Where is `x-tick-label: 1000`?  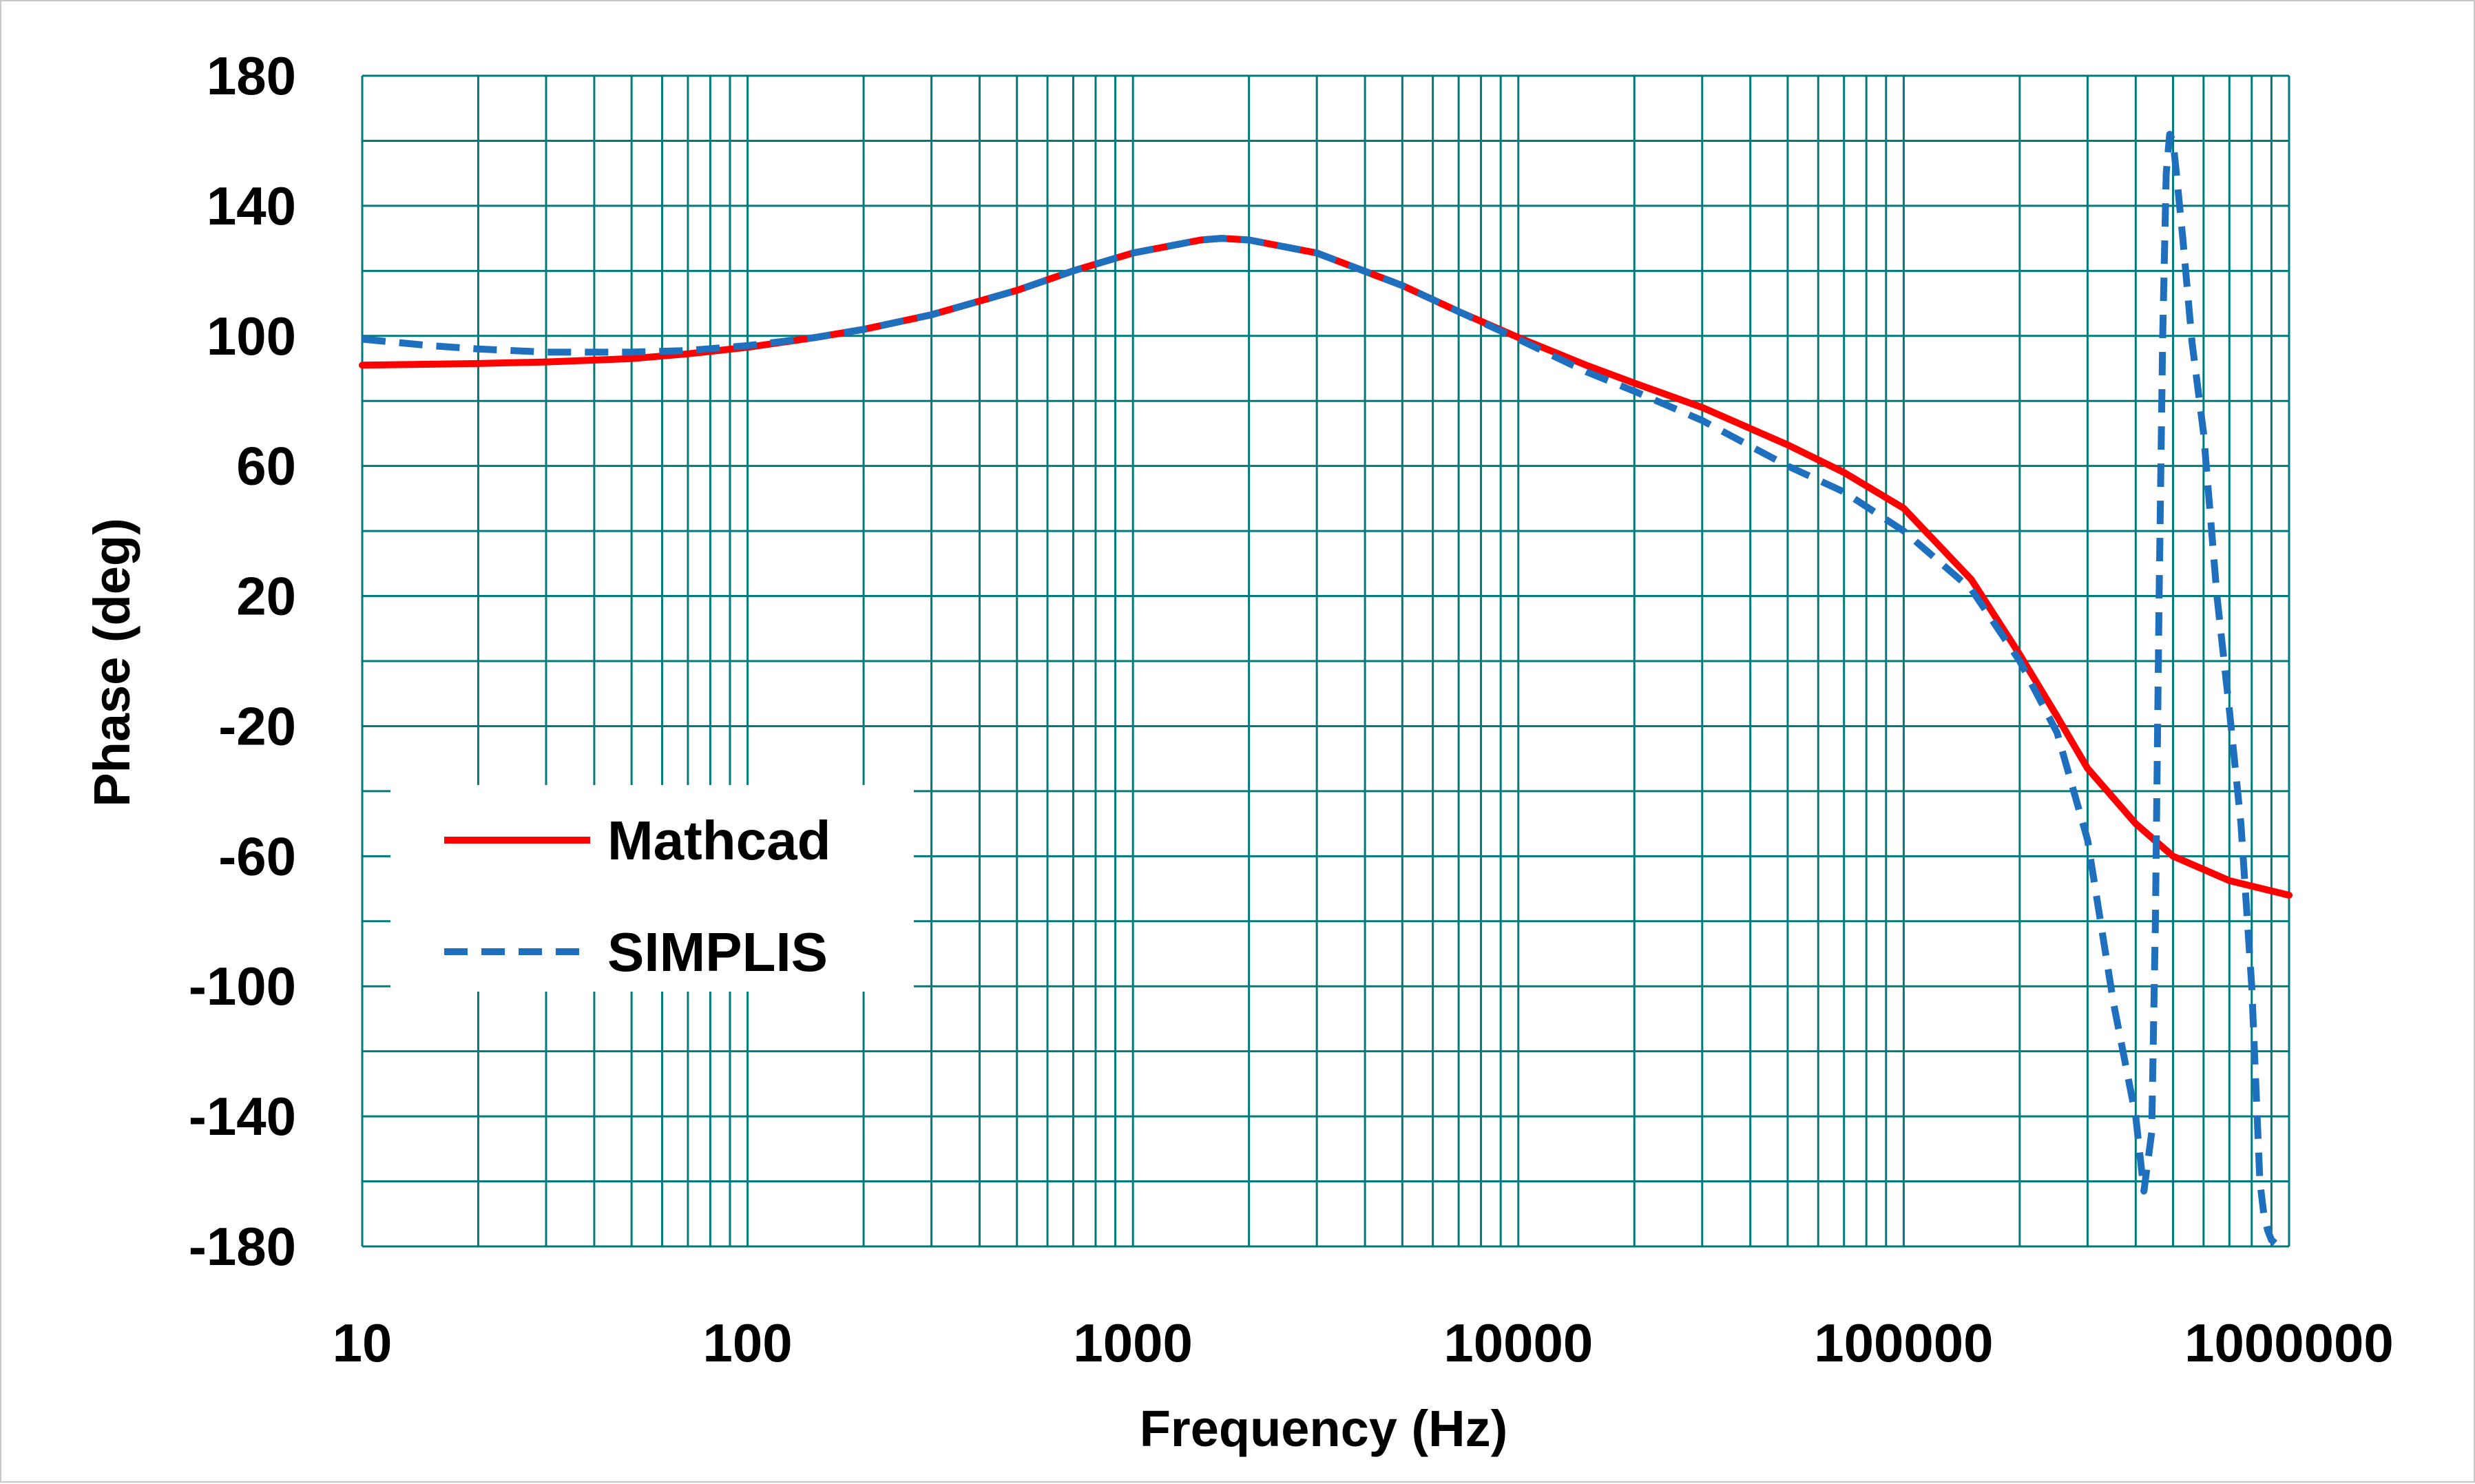
x-tick-label: 1000 is located at coordinates (1133, 1343).